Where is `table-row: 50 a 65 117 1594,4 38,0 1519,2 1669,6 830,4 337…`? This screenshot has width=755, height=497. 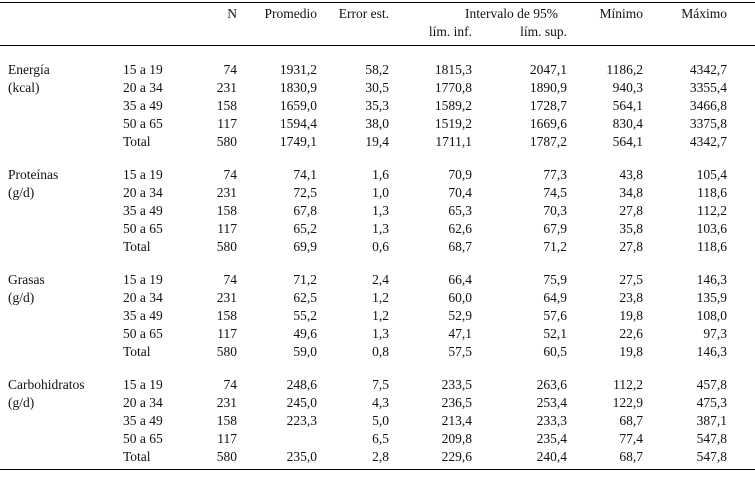
table-row: 50 a 65 117 1594,4 38,0 1519,2 1669,6 830,4 337… is located at coordinates (377, 124).